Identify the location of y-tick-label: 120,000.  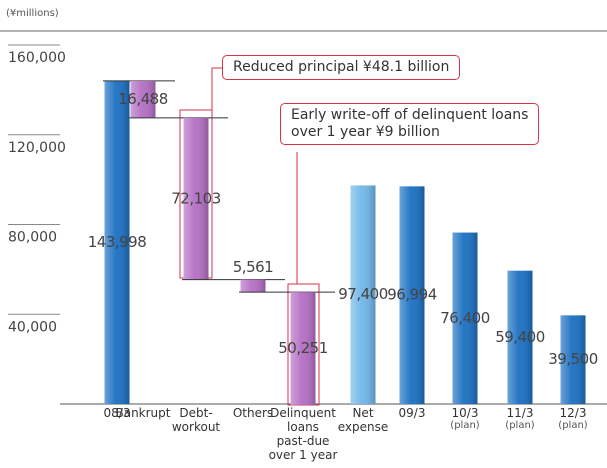
(37, 148).